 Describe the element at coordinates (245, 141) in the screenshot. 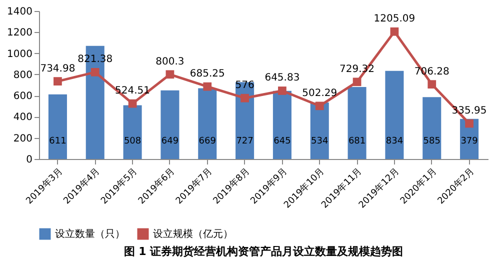

I see `data-label: 727` at that location.